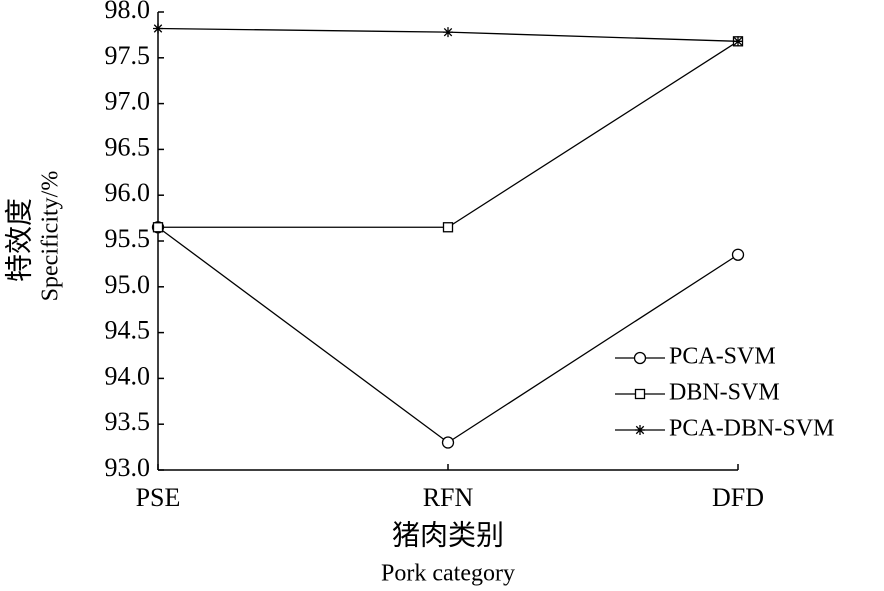 This screenshot has width=884, height=591. What do you see at coordinates (128, 330) in the screenshot?
I see `y-tick-label: 94.5` at bounding box center [128, 330].